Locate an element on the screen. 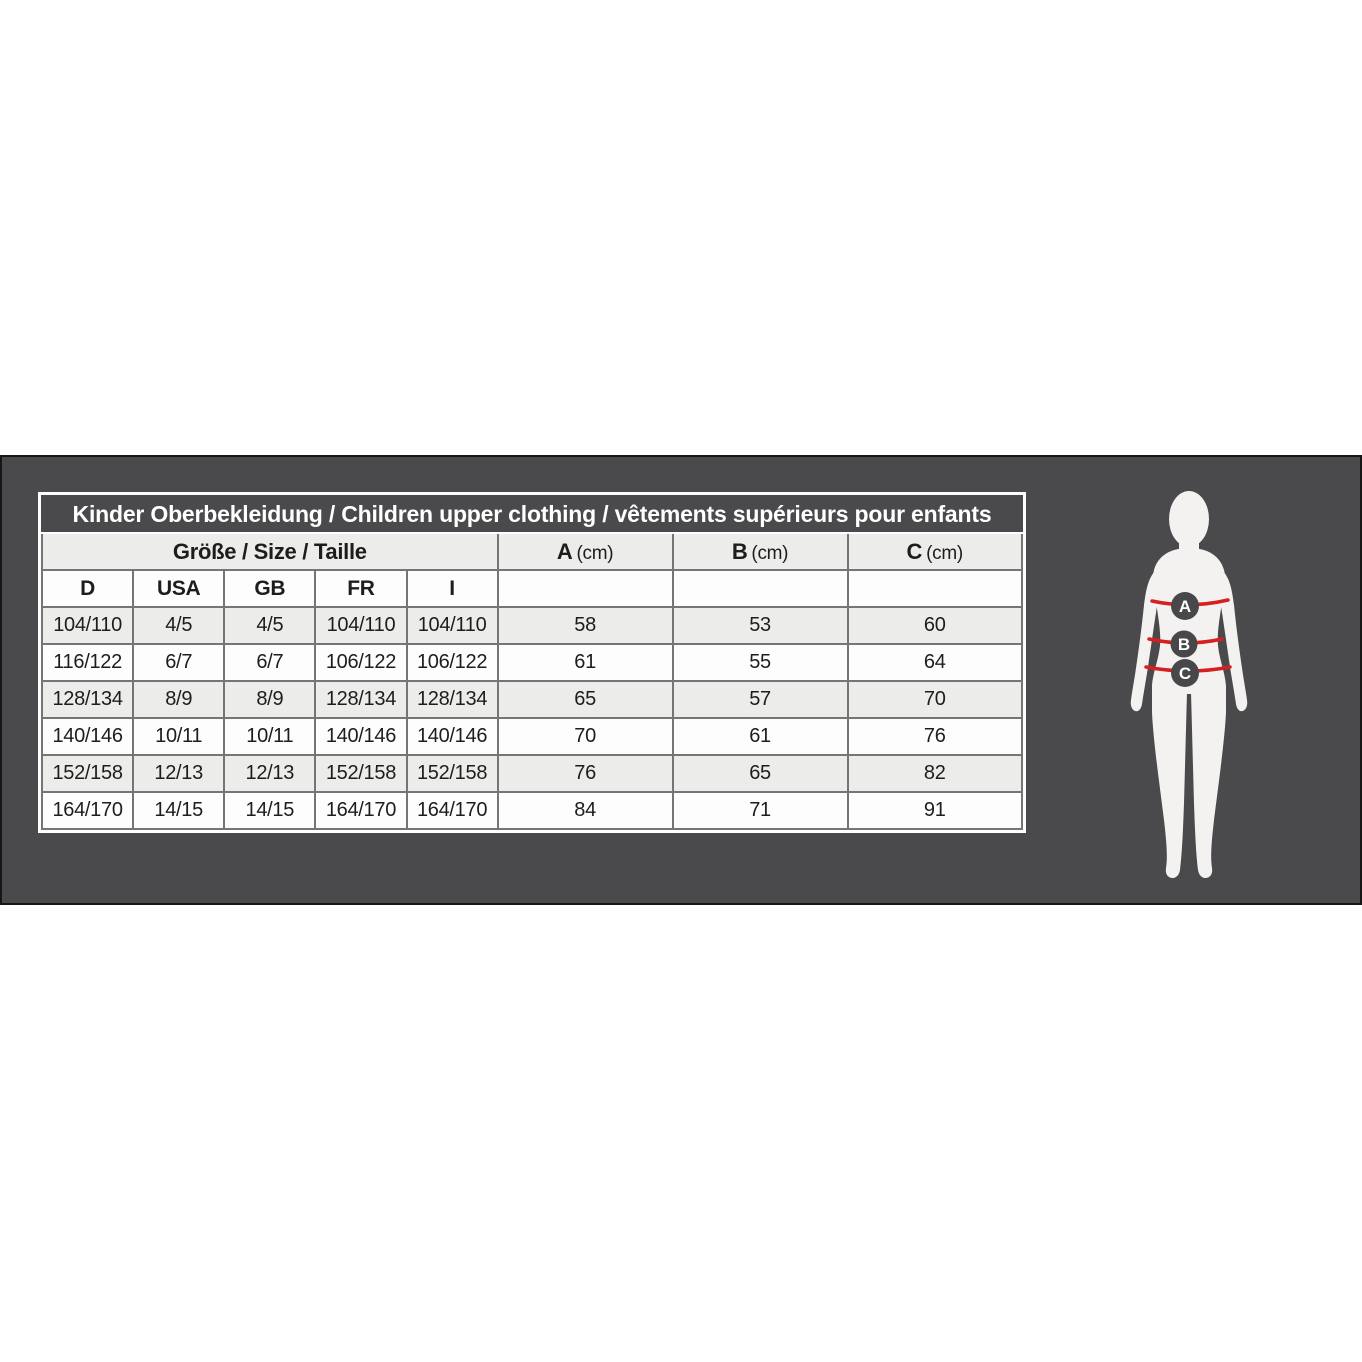 This screenshot has width=1362, height=1362. measure-cell: 57 is located at coordinates (760, 699).